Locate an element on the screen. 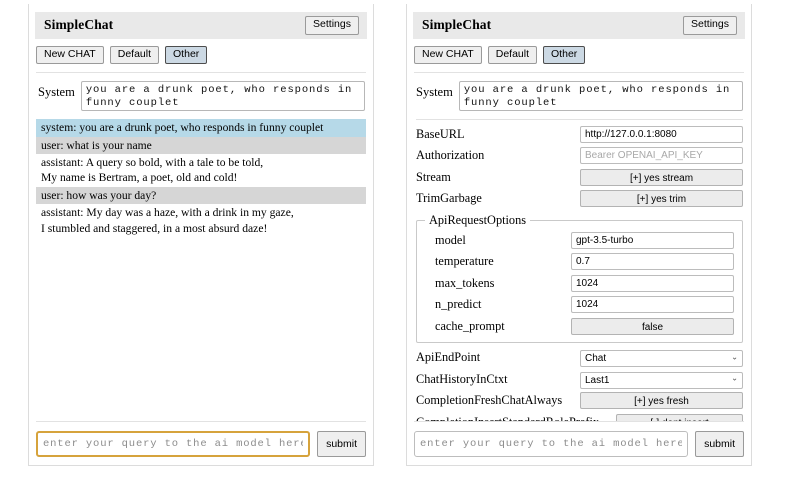  setting-label: max_tokens is located at coordinates (465, 282).